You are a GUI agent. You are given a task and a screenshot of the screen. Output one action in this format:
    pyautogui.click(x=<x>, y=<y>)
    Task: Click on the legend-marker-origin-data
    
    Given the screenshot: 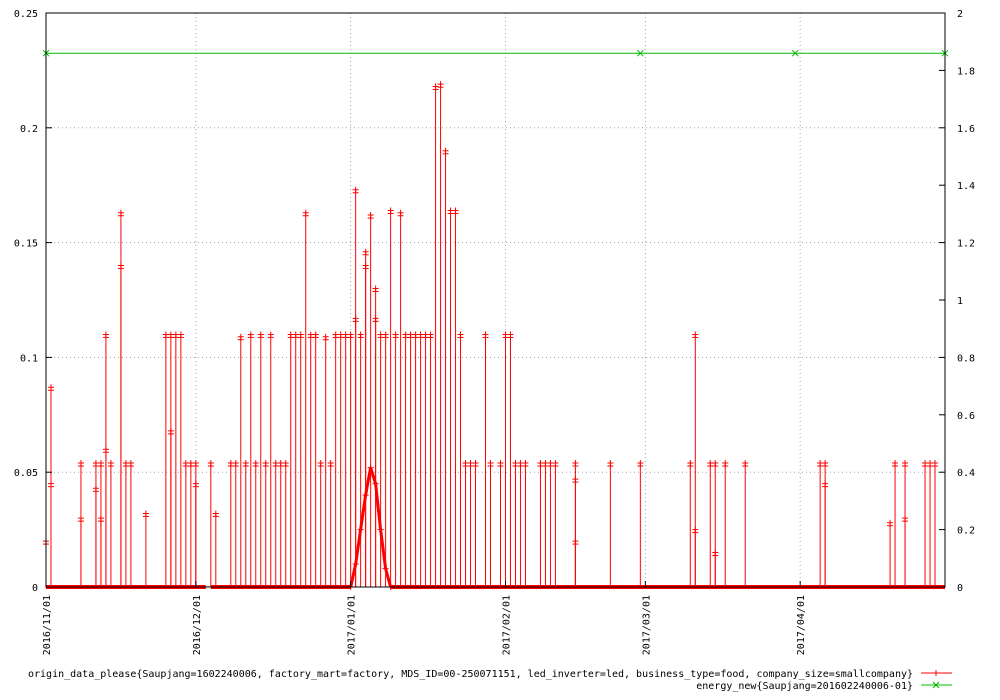 What is the action you would take?
    pyautogui.click(x=936, y=673)
    